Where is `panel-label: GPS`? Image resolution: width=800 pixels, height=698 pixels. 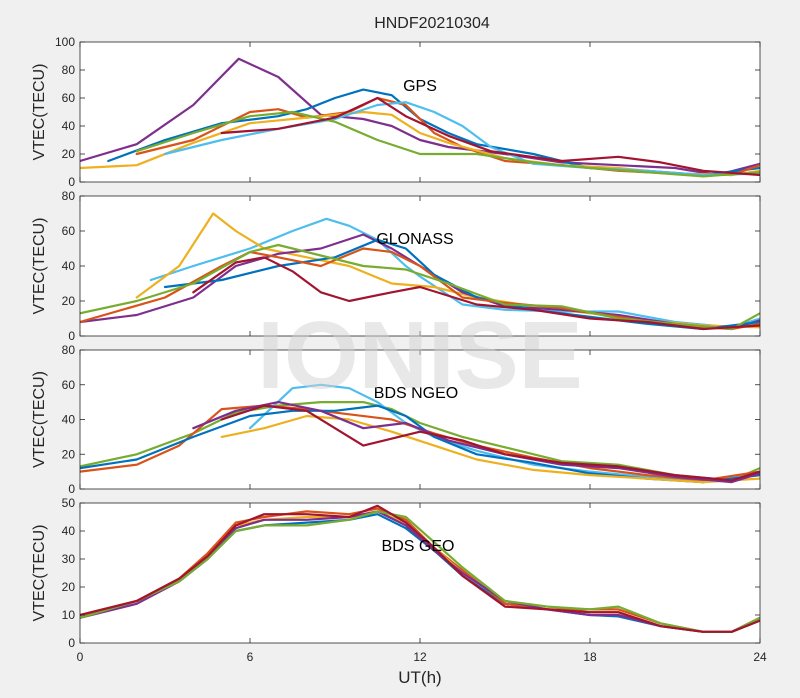 panel-label: GPS is located at coordinates (420, 86).